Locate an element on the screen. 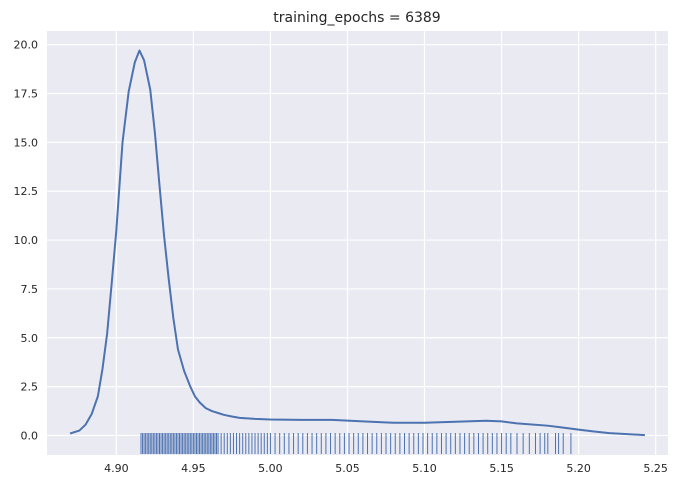 The height and width of the screenshot is (487, 676). x-tick-label: 5.20 is located at coordinates (578, 468).